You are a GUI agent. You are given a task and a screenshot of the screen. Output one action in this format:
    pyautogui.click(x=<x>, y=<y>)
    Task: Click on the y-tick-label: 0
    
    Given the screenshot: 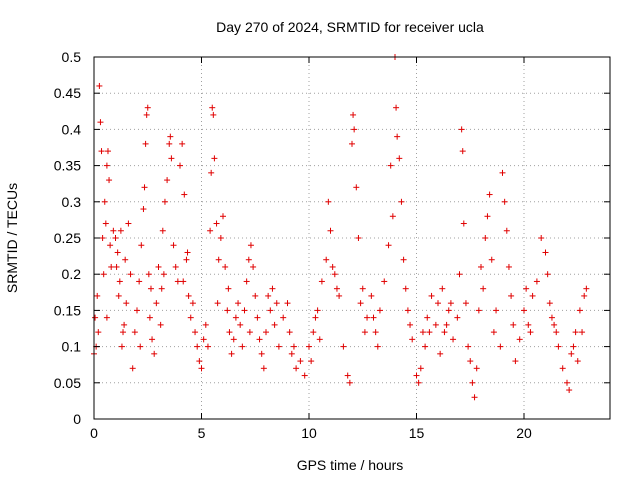 What is the action you would take?
    pyautogui.click(x=77, y=419)
    